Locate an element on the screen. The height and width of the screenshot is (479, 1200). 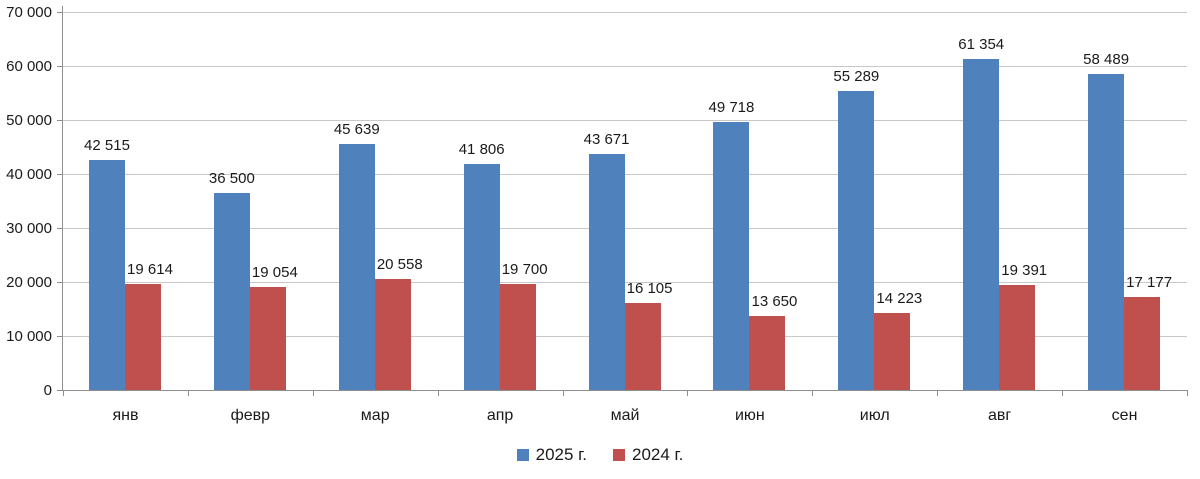
data-label-2024-май: 16 105 is located at coordinates (649, 289).